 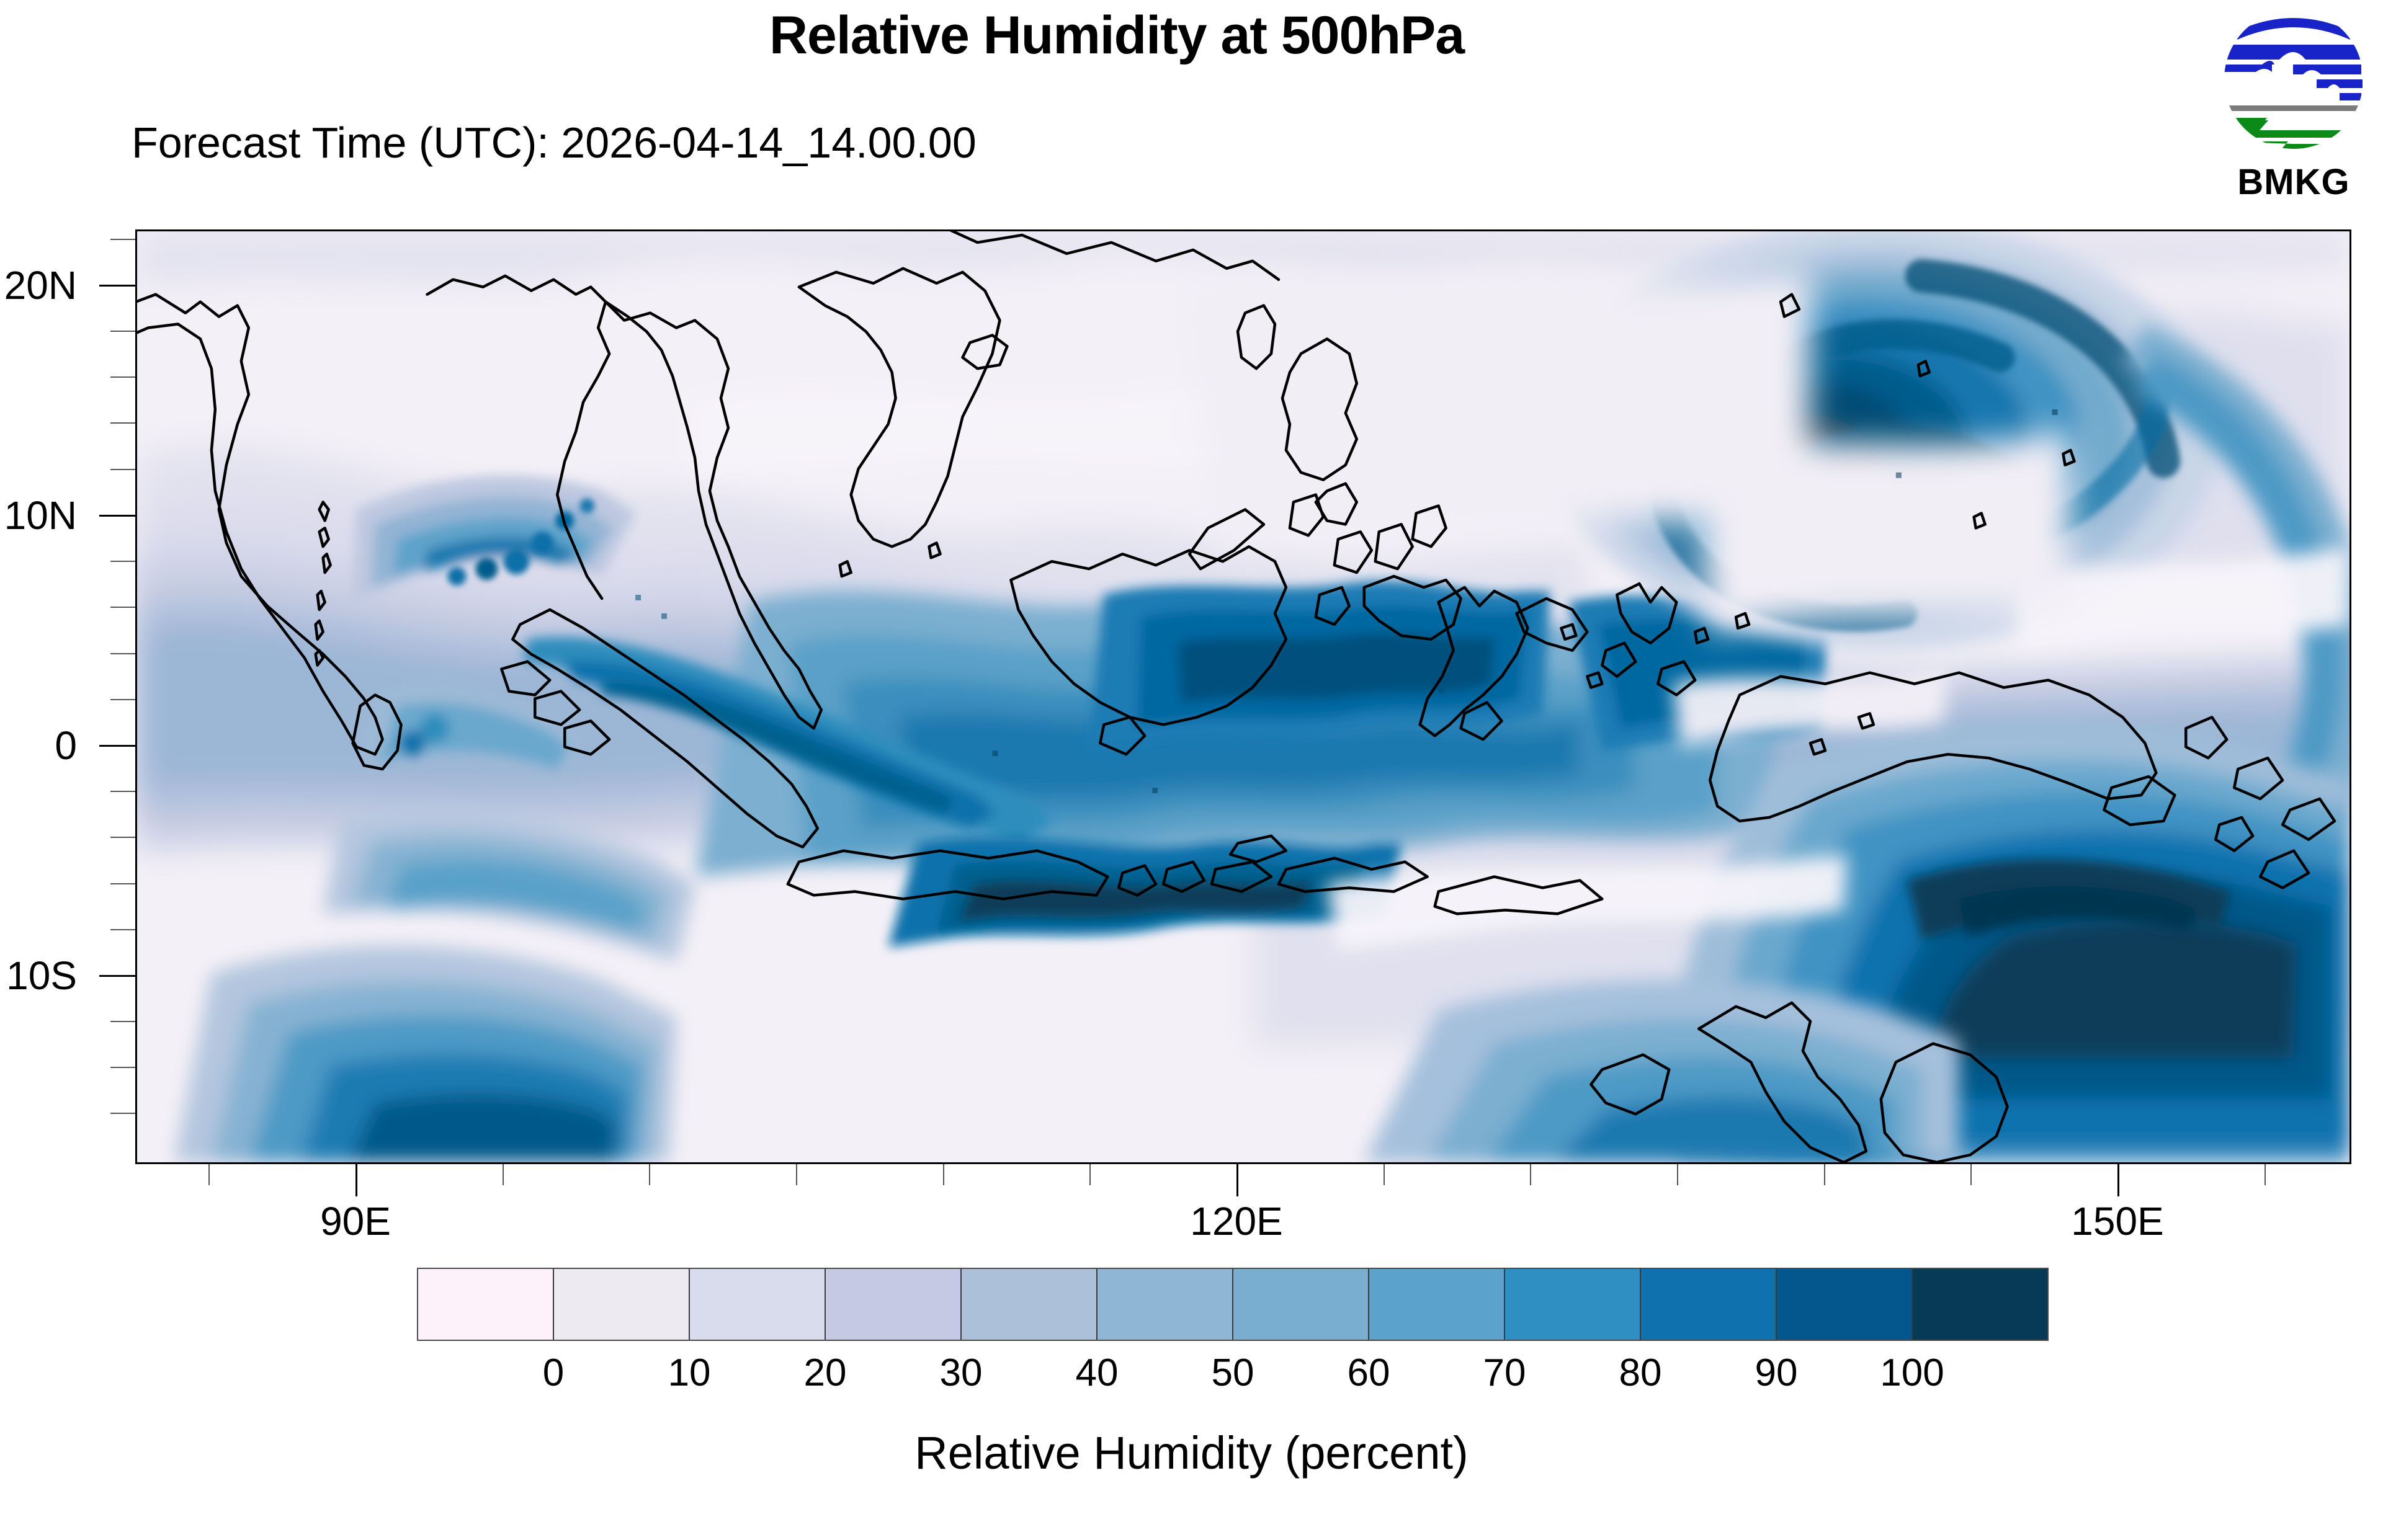 What do you see at coordinates (1640, 1373) in the screenshot?
I see `colorbar-tick-80: 80` at bounding box center [1640, 1373].